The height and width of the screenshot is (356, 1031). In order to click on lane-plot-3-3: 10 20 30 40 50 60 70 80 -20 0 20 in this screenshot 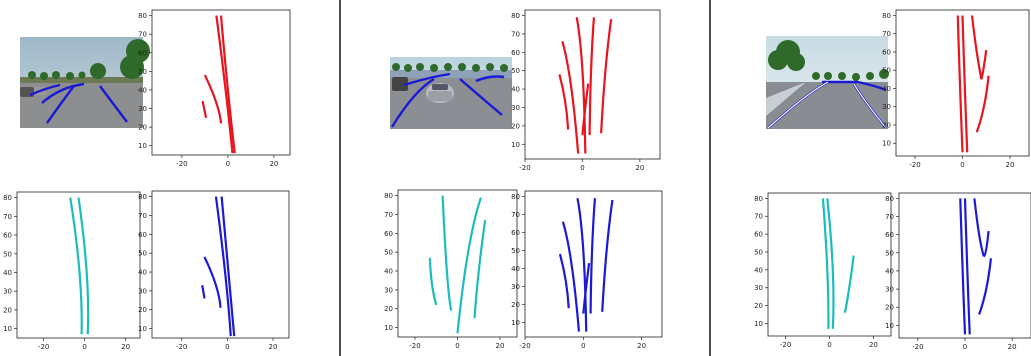, I will do `click(958, 271)`.